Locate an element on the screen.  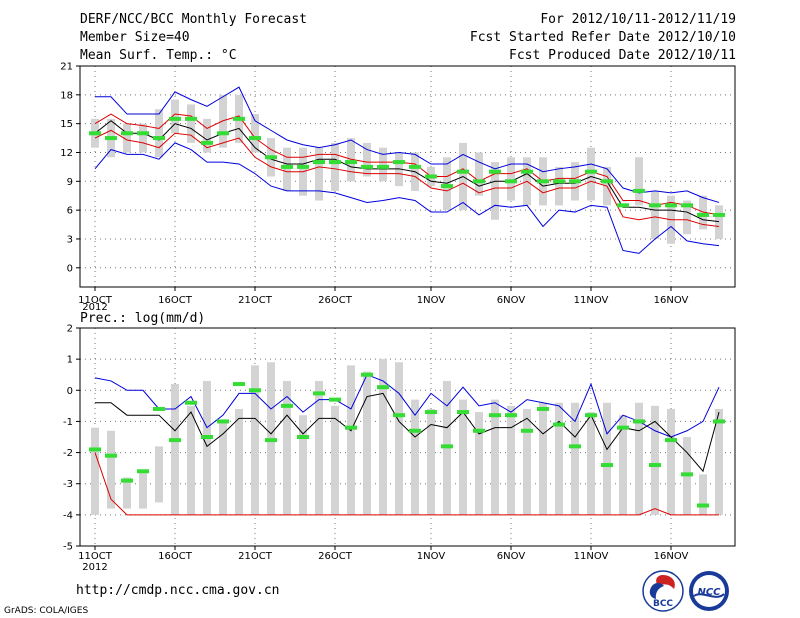
x-tick-label: 26OCT is located at coordinates (335, 556).